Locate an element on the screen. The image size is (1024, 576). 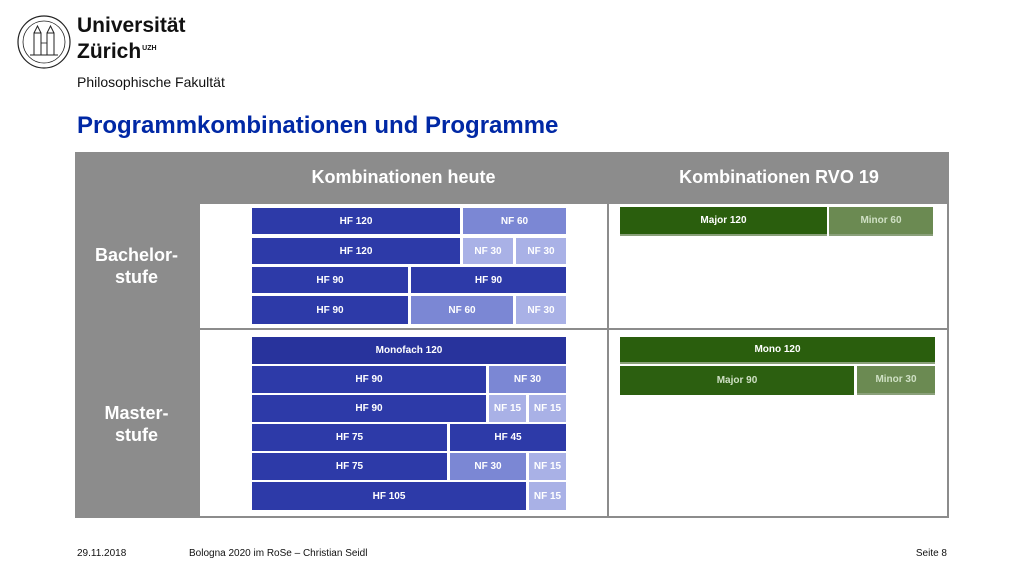
header-kombinationen-heute: Kombinationen heute is located at coordinates (403, 177).